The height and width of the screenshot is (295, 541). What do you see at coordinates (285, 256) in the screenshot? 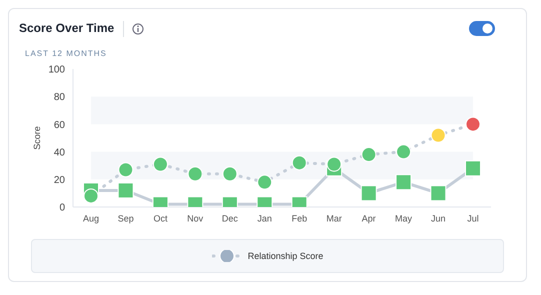
I see `legend-label: Relationship Score` at bounding box center [285, 256].